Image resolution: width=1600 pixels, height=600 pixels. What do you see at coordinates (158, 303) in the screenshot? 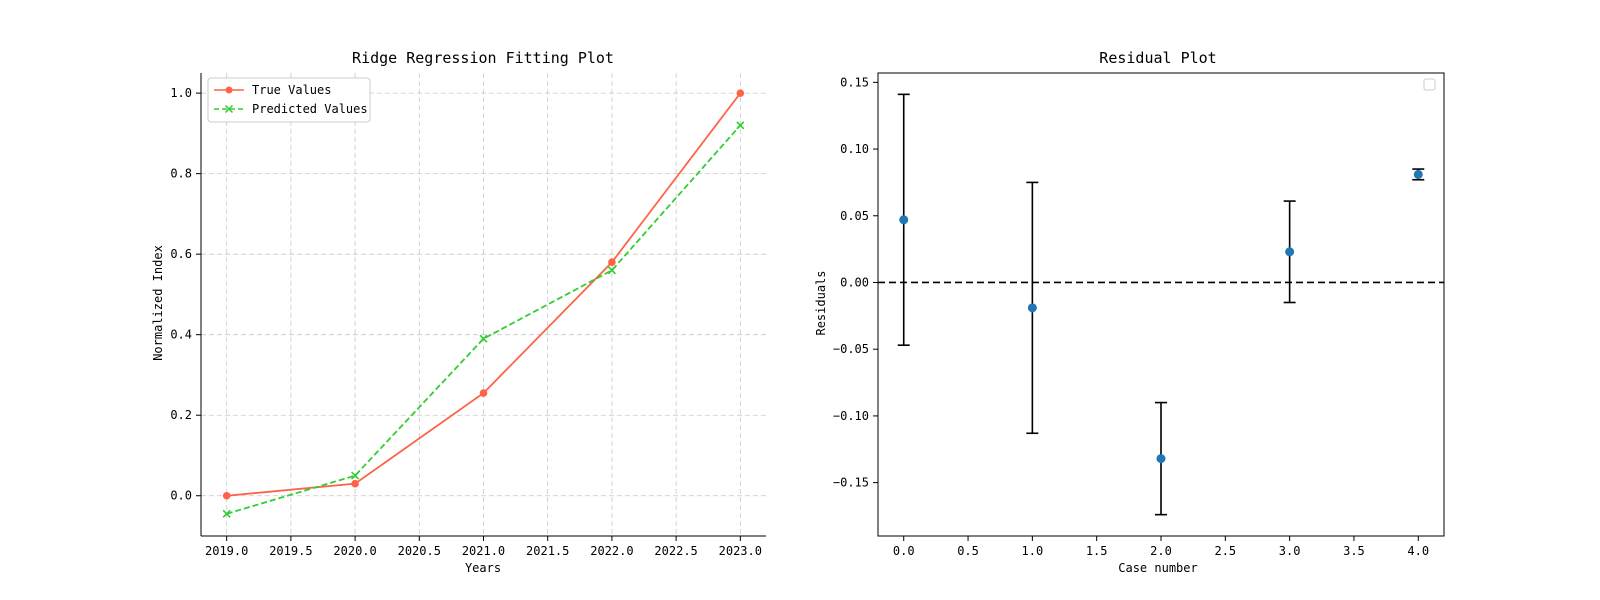
I see `left-y-axis-label: Normalized Index` at bounding box center [158, 303].